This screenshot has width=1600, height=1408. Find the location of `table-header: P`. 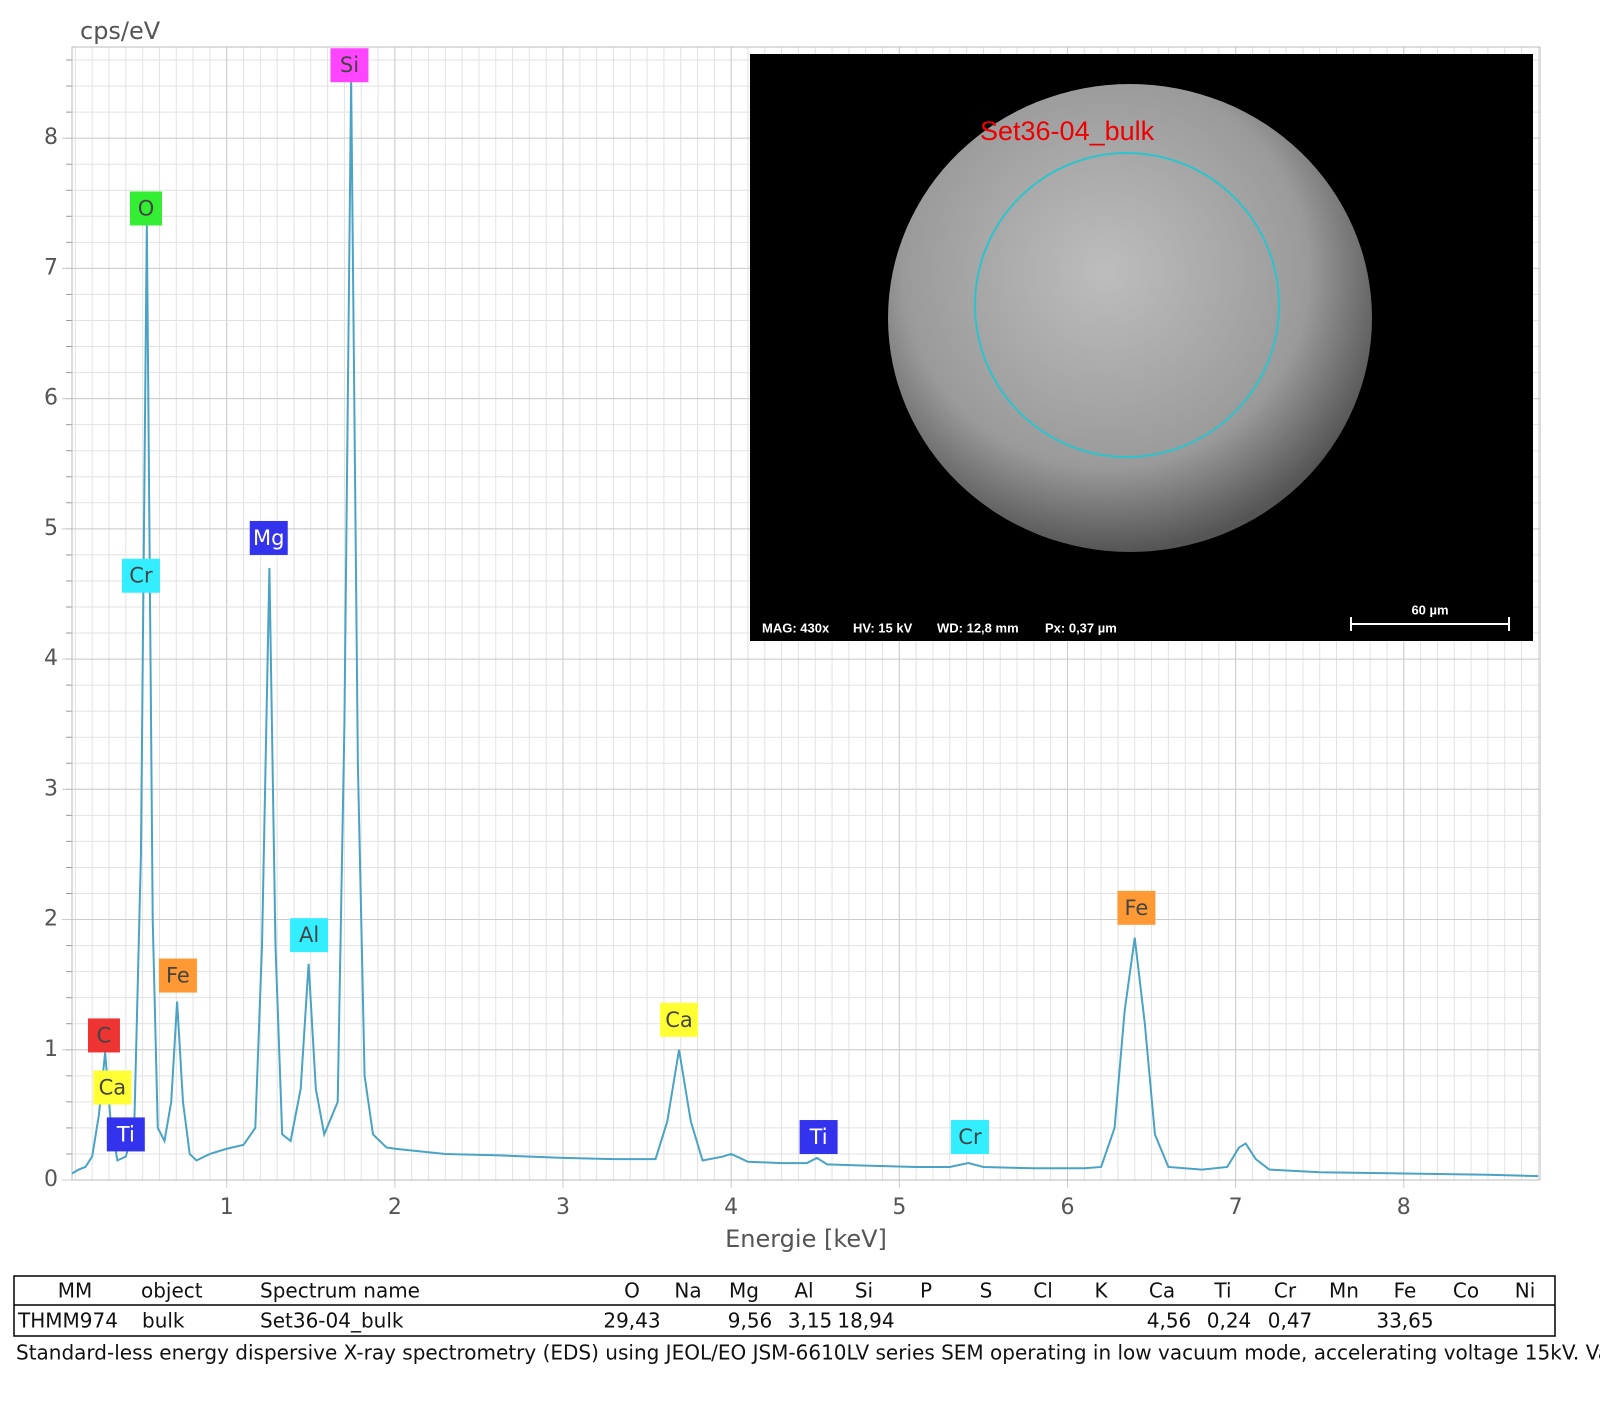

table-header: P is located at coordinates (926, 1291).